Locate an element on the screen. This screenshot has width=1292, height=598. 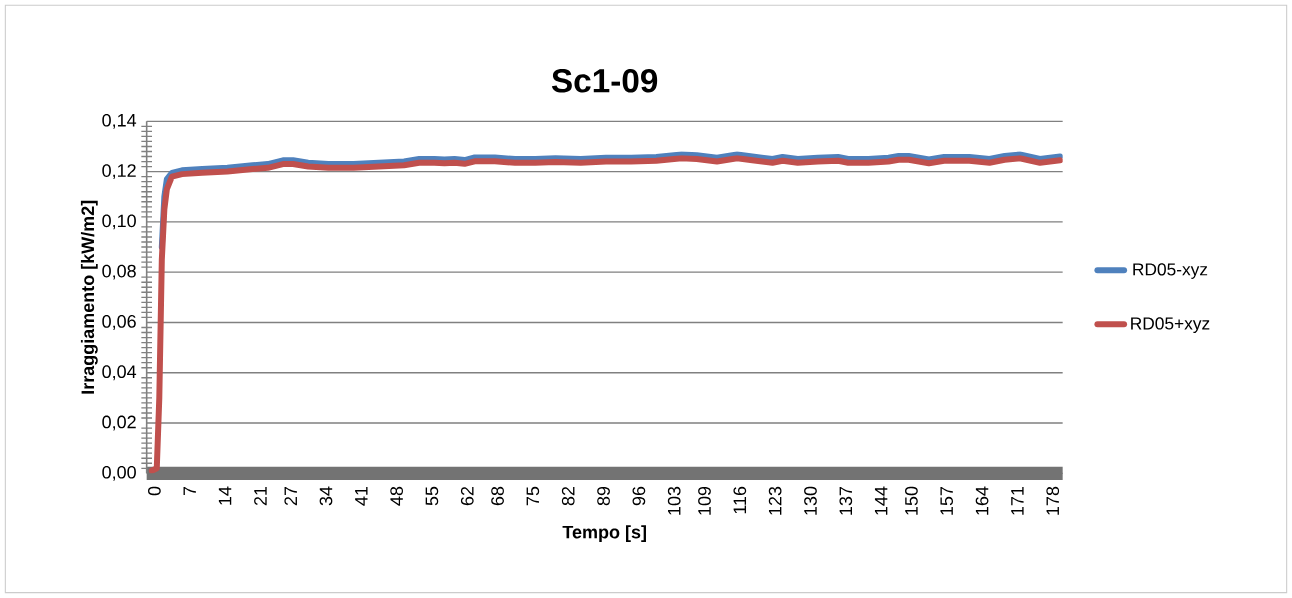
x-tick-label: 144 is located at coordinates (881, 500).